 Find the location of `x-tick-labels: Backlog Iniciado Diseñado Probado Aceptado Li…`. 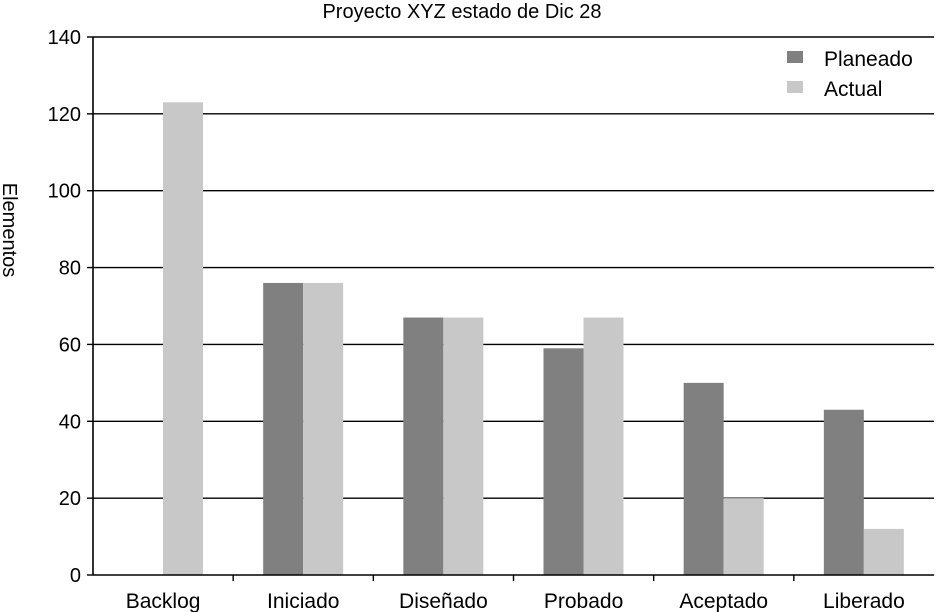

x-tick-labels: Backlog Iniciado Diseñado Probado Aceptado Li… is located at coordinates (515, 601).